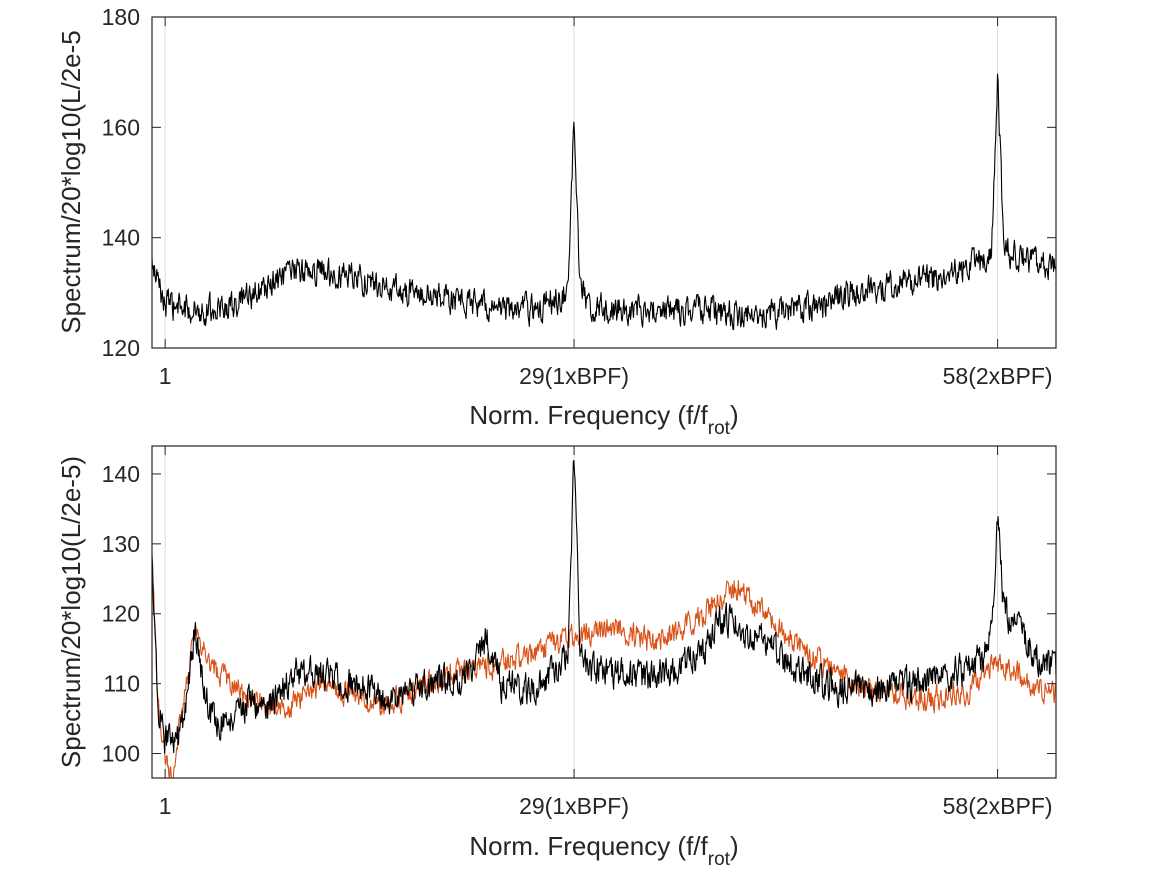  What do you see at coordinates (121, 684) in the screenshot?
I see `y-tick-label: 110` at bounding box center [121, 684].